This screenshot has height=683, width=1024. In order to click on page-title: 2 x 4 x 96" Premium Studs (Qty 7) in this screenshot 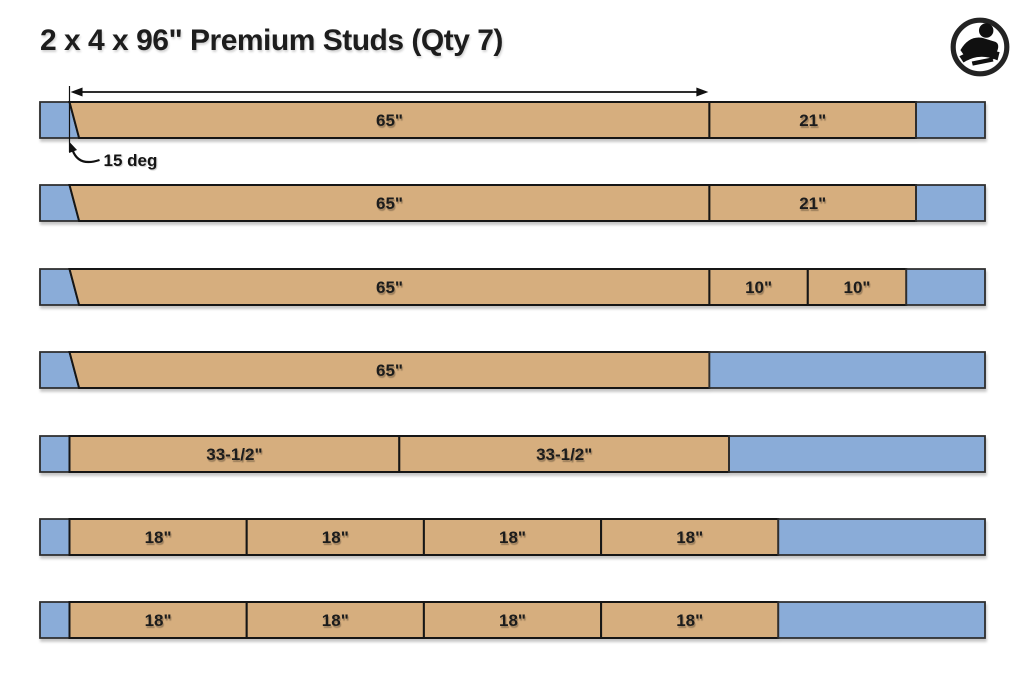, I will do `click(271, 40)`.